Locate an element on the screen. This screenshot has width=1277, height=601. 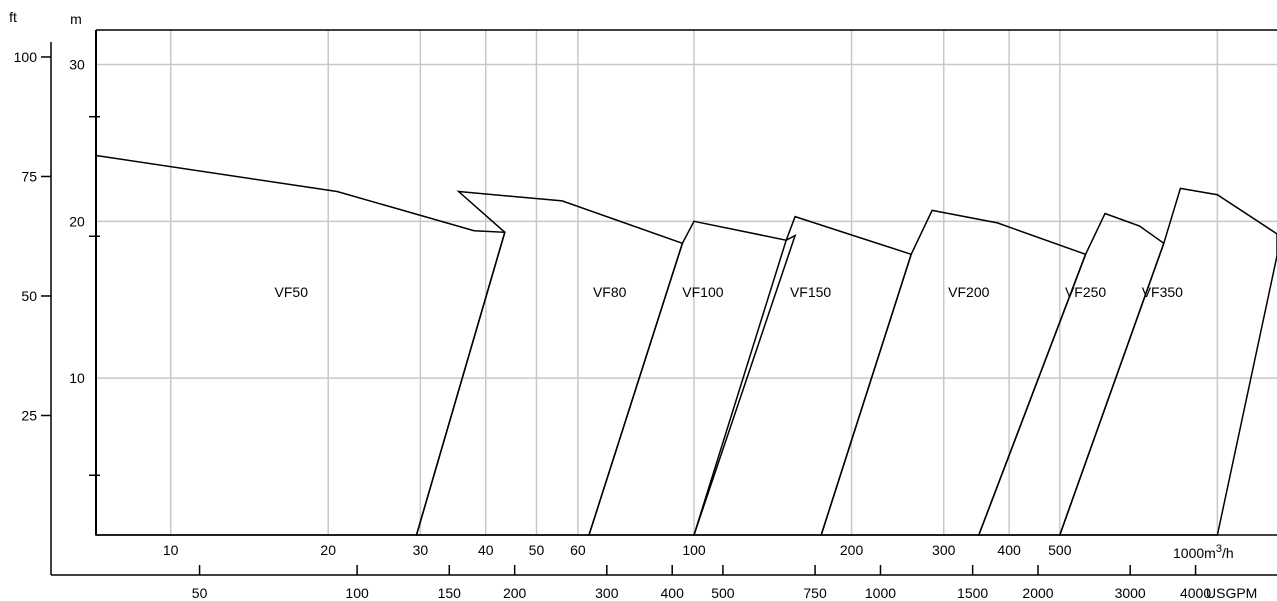
m-unit-label: m is located at coordinates (76, 19).